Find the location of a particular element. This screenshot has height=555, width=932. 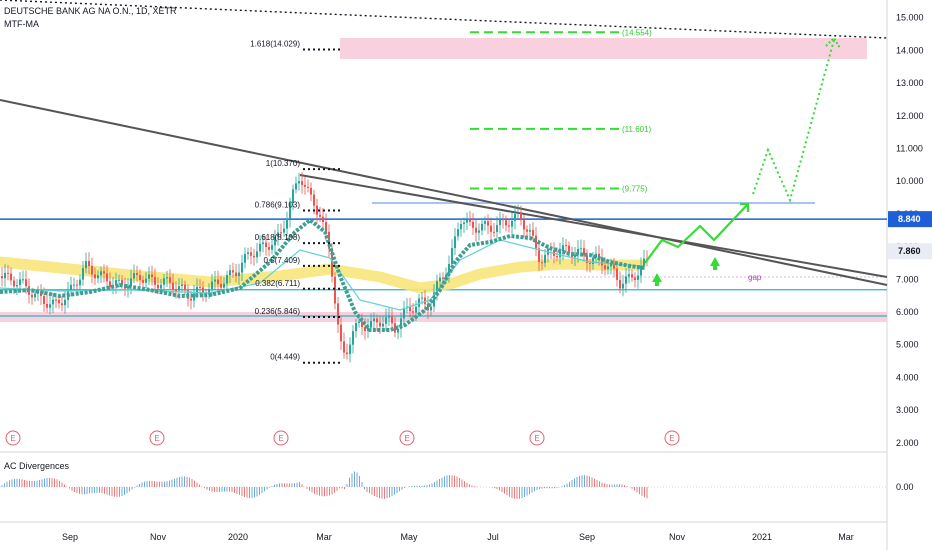

price-tick-label: 7.000 is located at coordinates (907, 279).